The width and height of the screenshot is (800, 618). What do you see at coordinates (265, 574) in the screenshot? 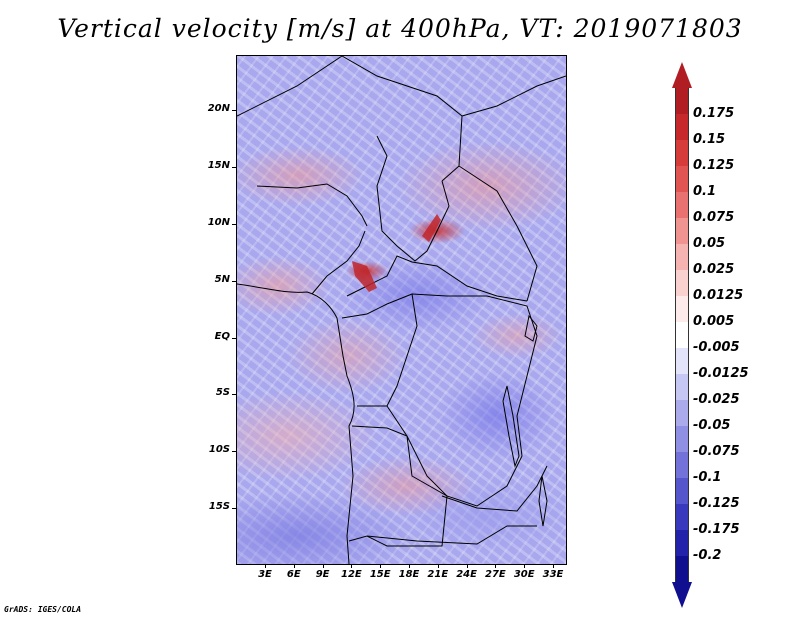
I see `lon-label: 3E` at bounding box center [265, 574].